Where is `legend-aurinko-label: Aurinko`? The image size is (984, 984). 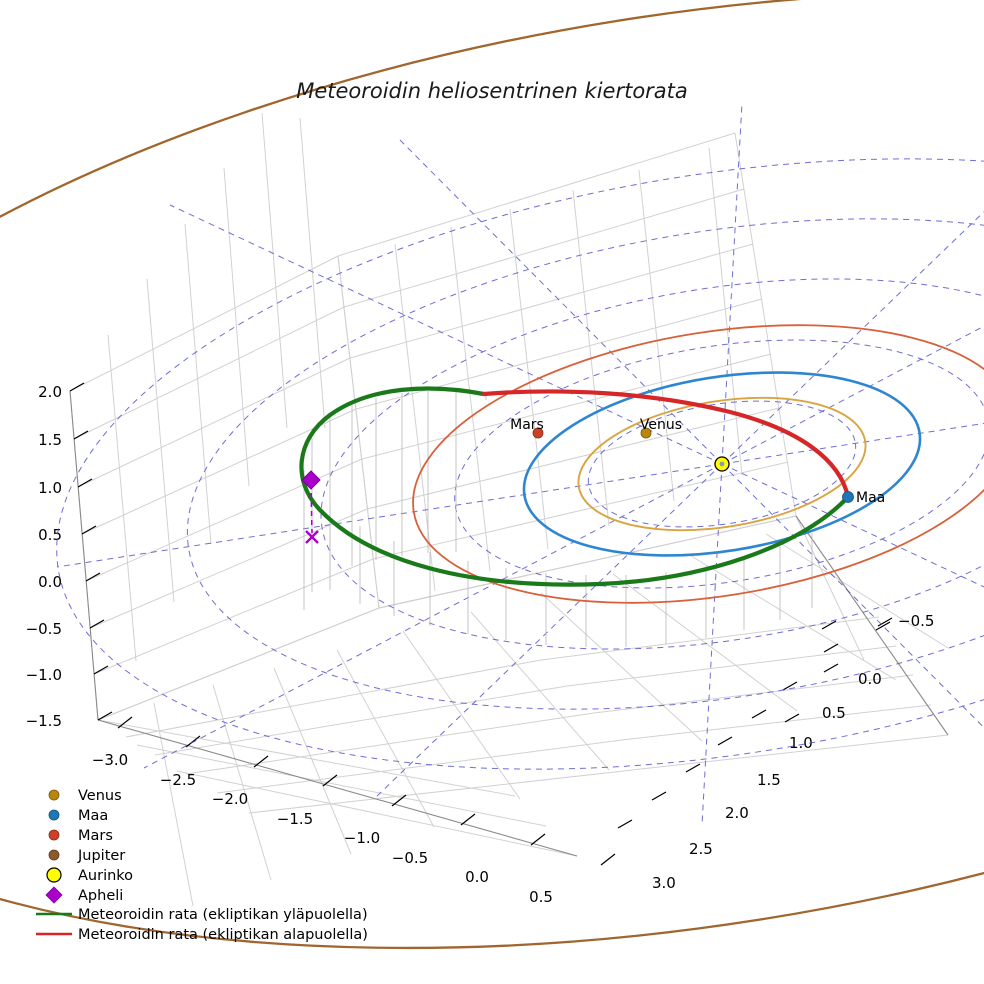
legend-aurinko-label: Aurinko is located at coordinates (105, 876).